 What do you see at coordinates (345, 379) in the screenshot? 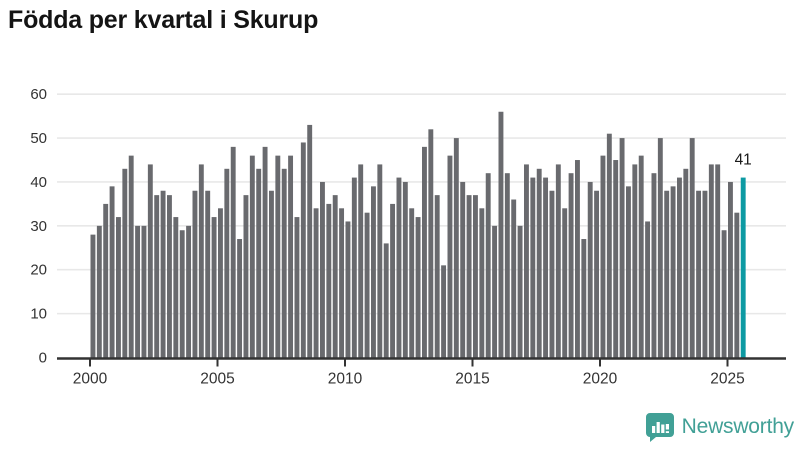
I see `x-tick-label: 2010` at bounding box center [345, 379].